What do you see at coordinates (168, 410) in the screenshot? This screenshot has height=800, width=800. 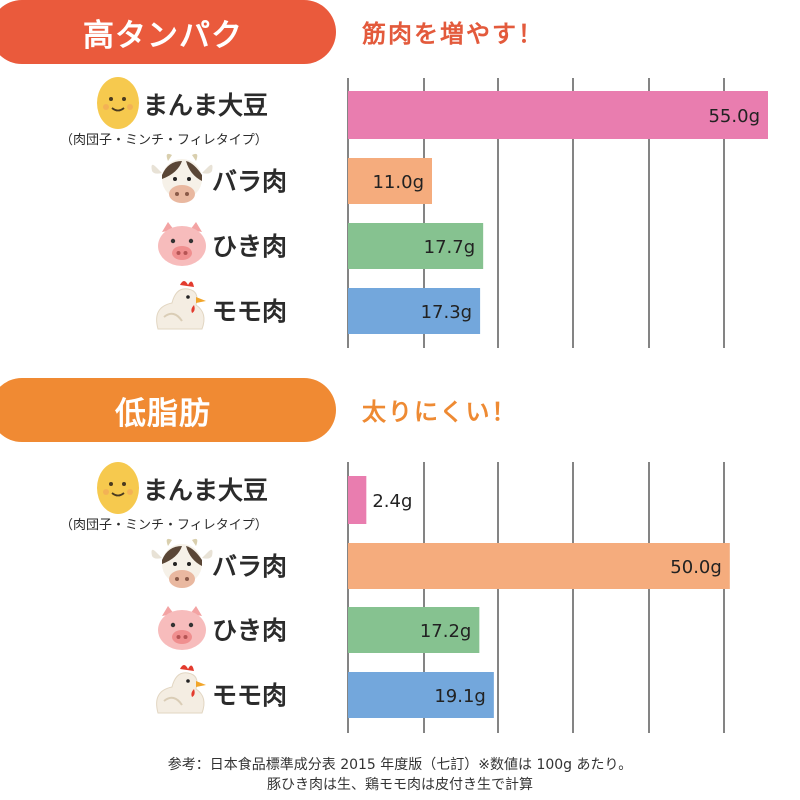 I see `fat-pill: 低脂肪` at bounding box center [168, 410].